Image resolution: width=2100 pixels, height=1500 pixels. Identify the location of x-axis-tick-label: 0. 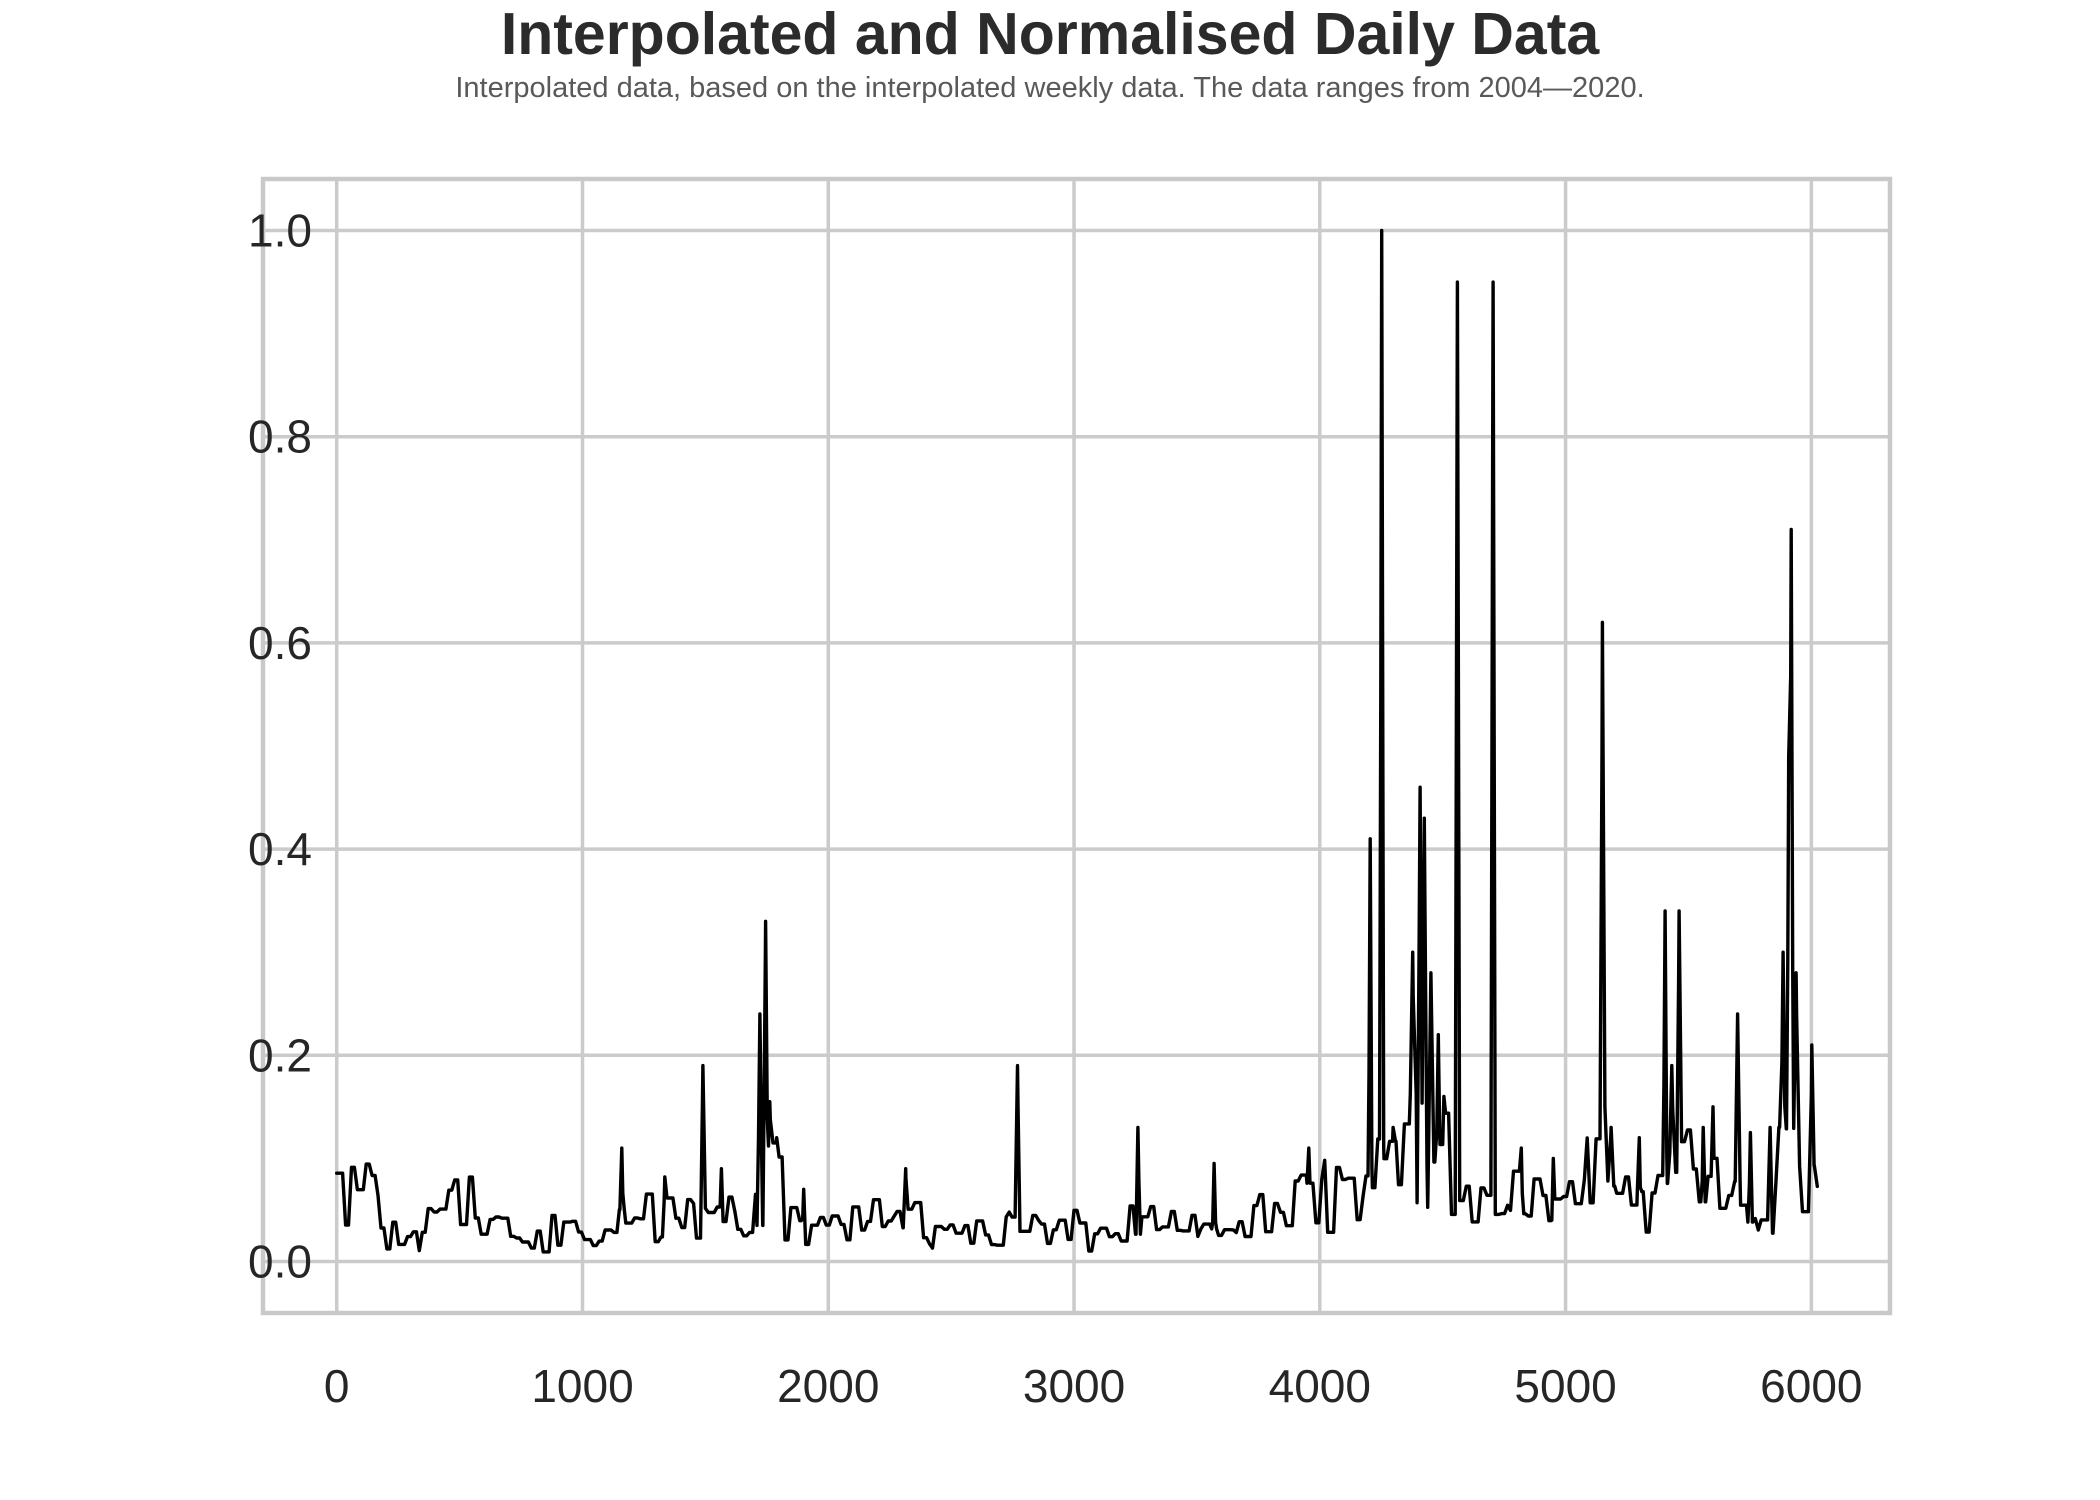
(337, 1386).